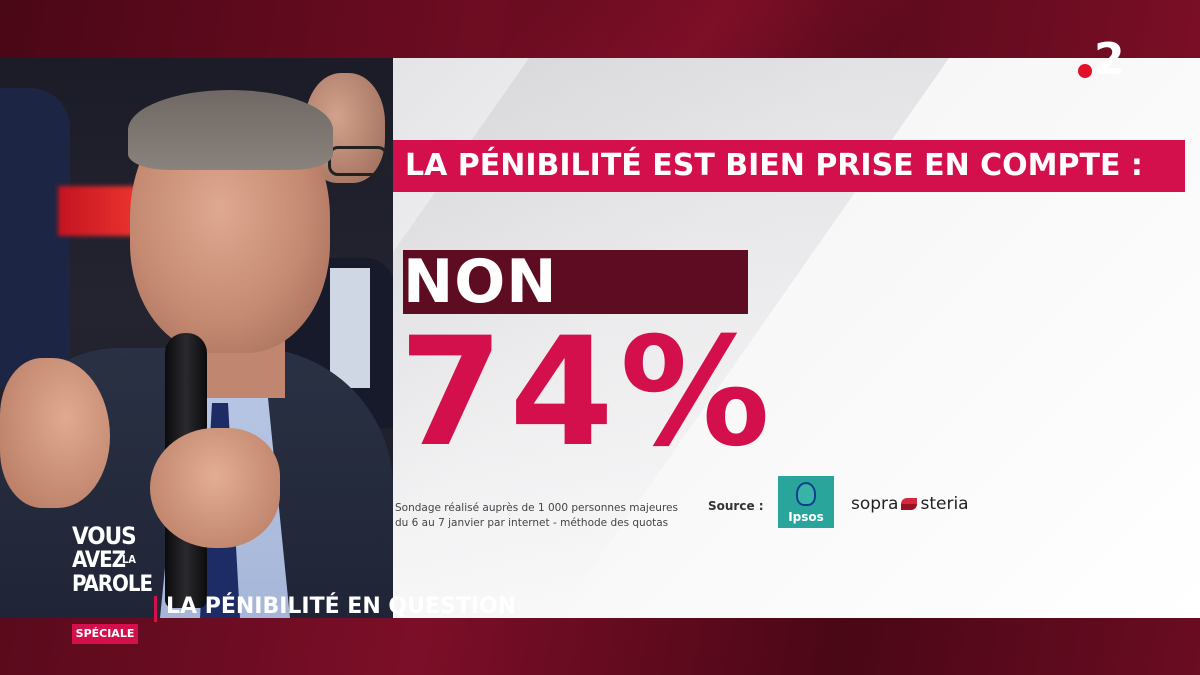  Describe the element at coordinates (806, 517) in the screenshot. I see `ipsos-logo-text: Ipsos` at that location.